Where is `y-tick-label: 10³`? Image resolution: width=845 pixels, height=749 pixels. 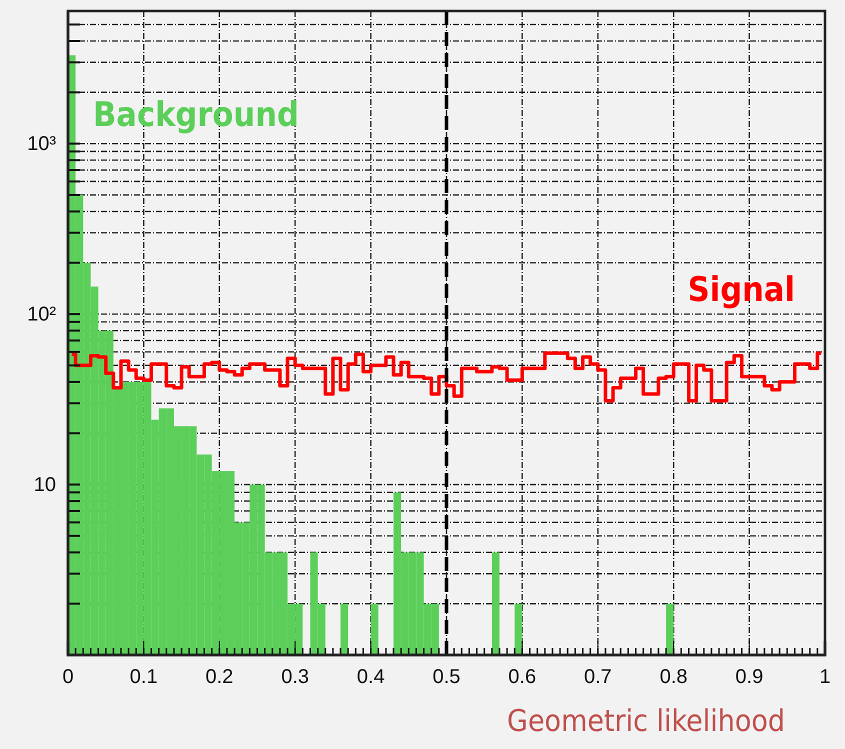 y-tick-label: 10³ is located at coordinates (41, 144).